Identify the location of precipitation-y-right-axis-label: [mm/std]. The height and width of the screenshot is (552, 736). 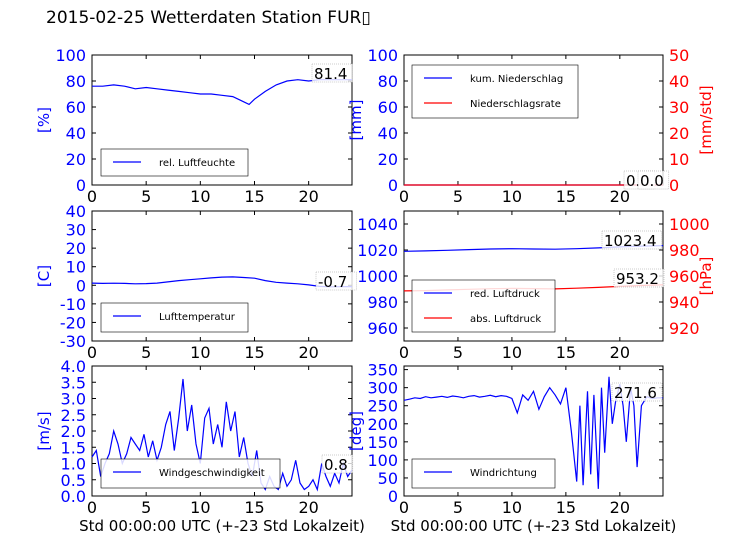
(706, 119).